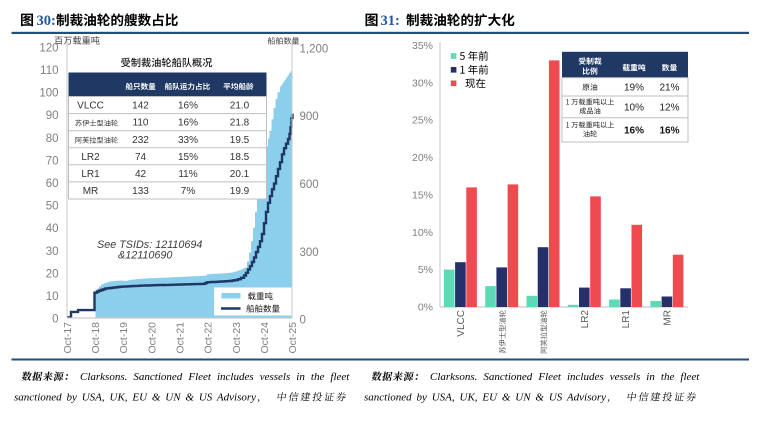 The height and width of the screenshot is (422, 770). What do you see at coordinates (669, 108) in the screenshot?
I see `svg-text: 12%` at bounding box center [669, 108].